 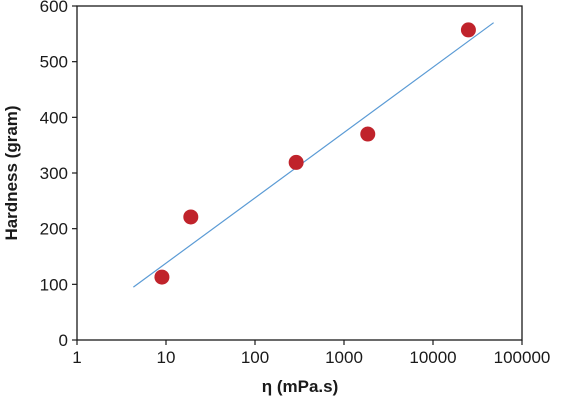 What do you see at coordinates (76, 357) in the screenshot?
I see `x-tick-label: 1` at bounding box center [76, 357].